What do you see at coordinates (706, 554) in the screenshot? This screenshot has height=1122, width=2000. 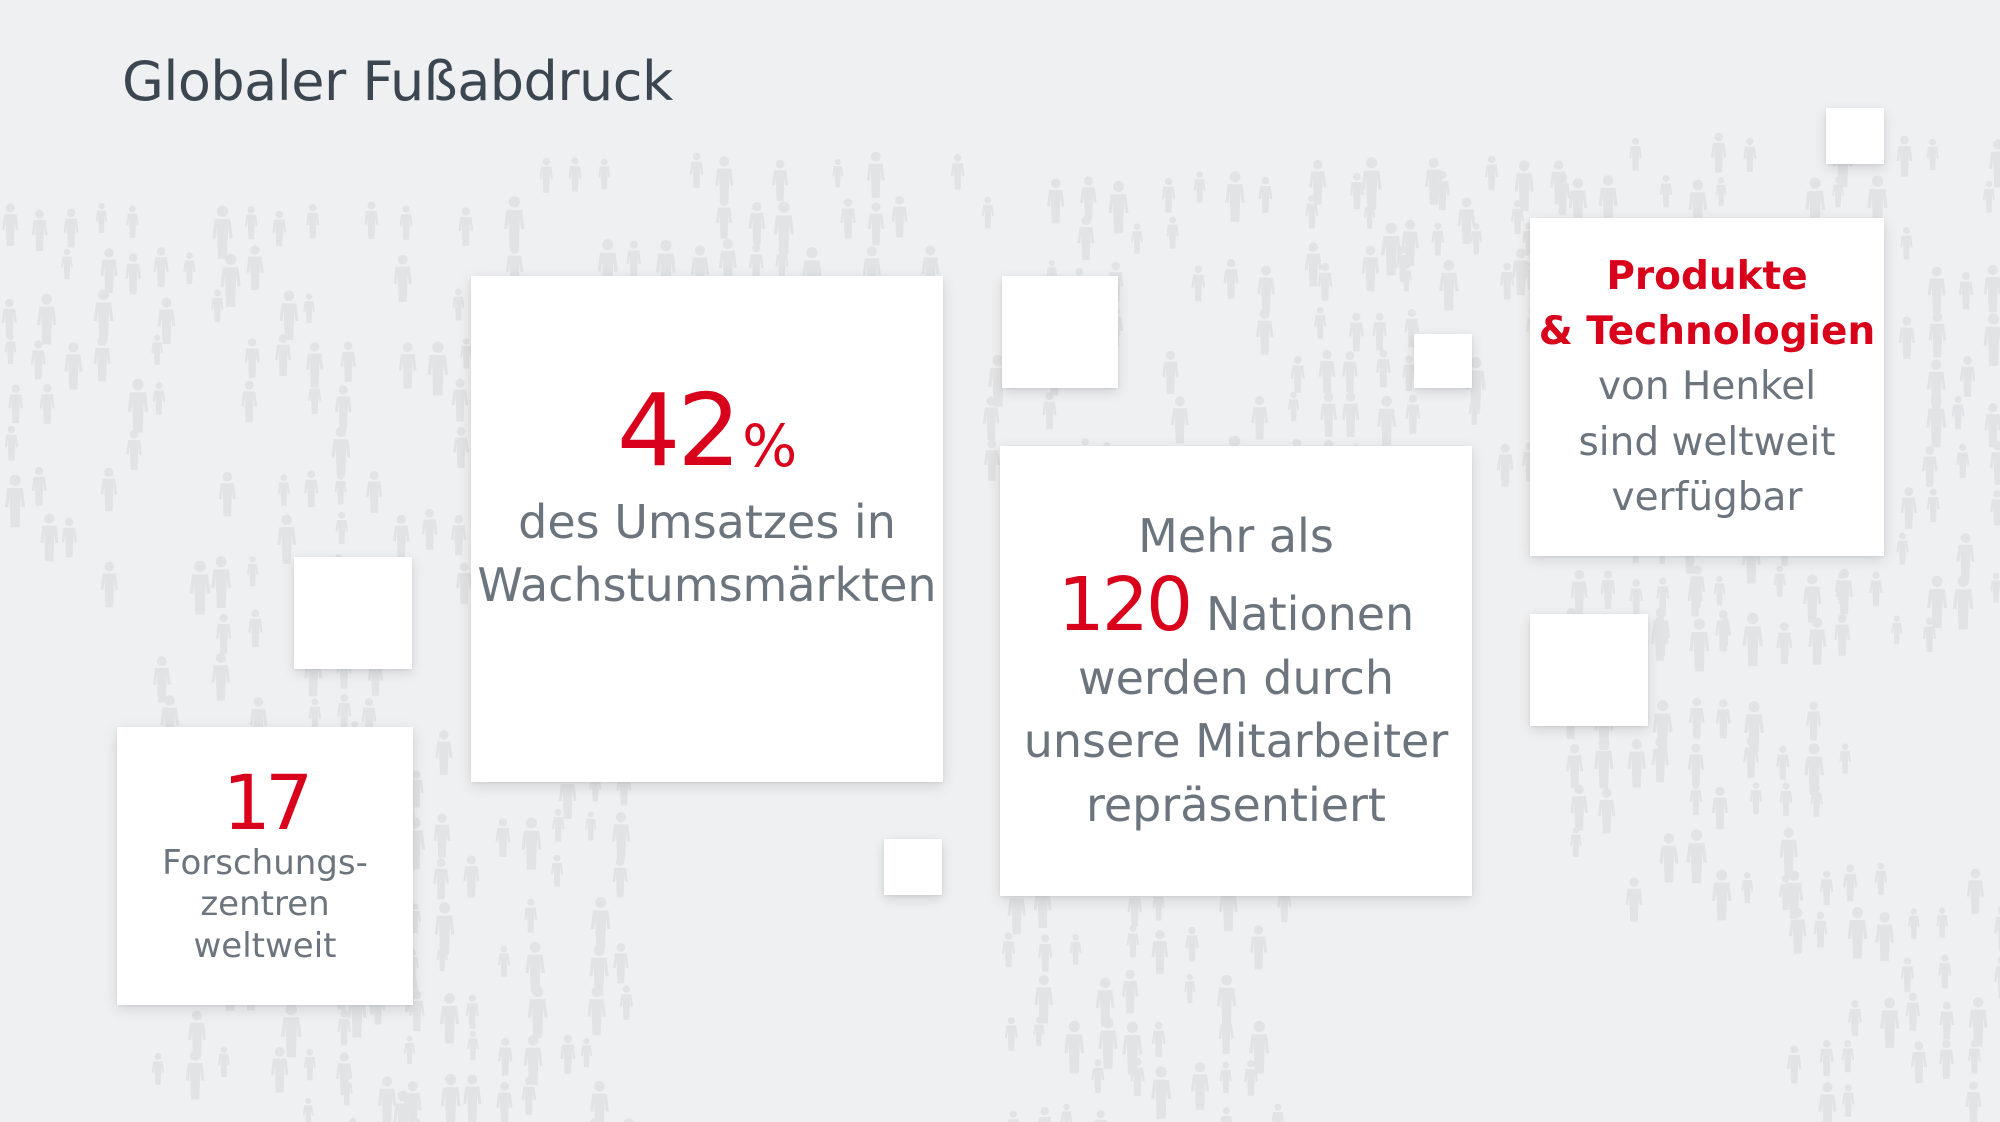 I see `revenue-stat-caption: des Umsatzes in Wachstumsmärkten` at bounding box center [706, 554].